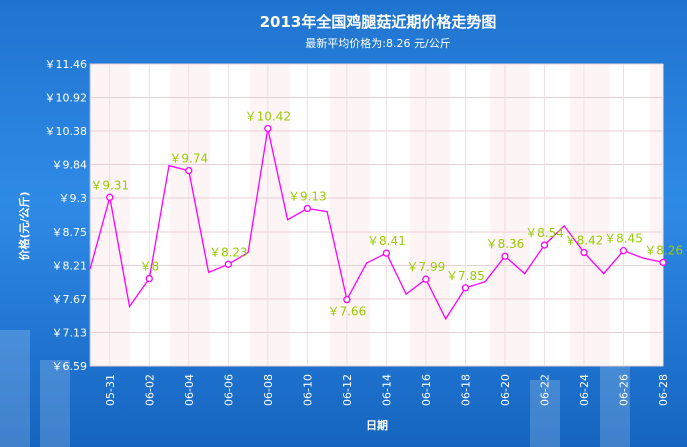 The width and height of the screenshot is (687, 447). I want to click on data-label: ￥8.41, so click(386, 241).